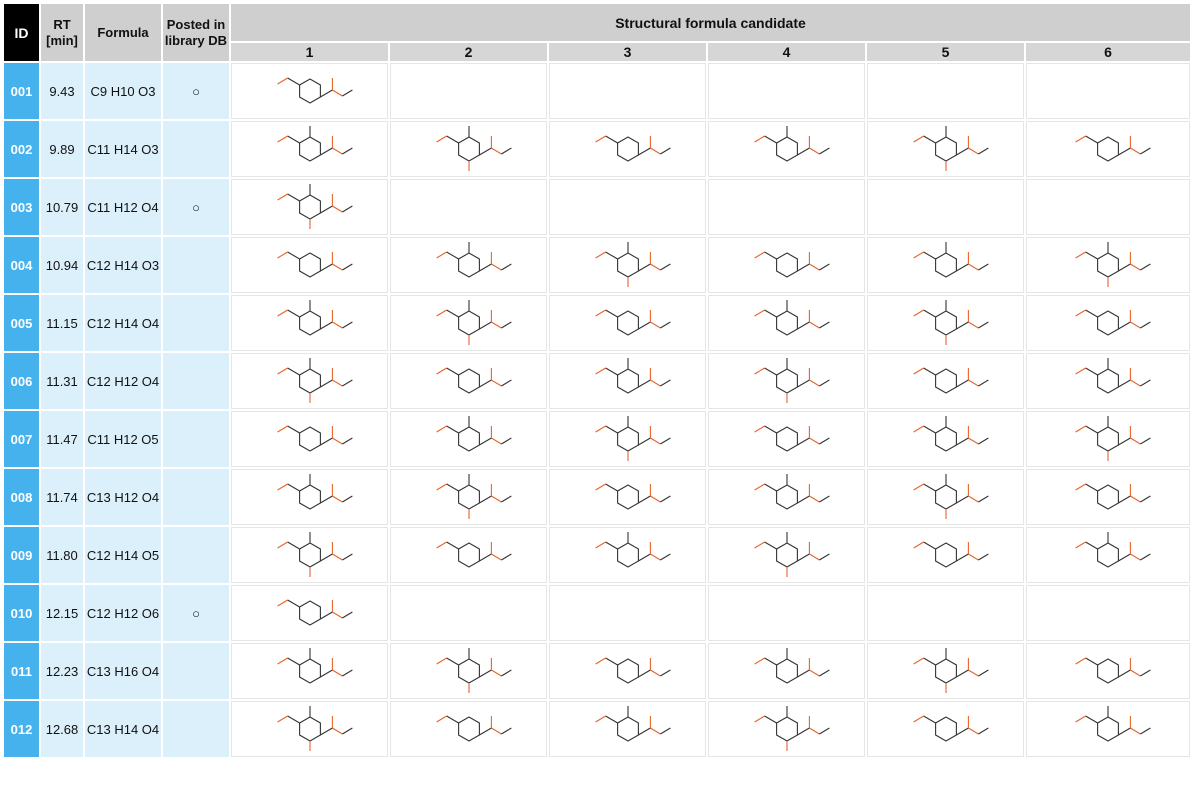 Image resolution: width=1200 pixels, height=789 pixels. I want to click on table-row: 007 11.47 C11 H12 O5, so click(597, 439).